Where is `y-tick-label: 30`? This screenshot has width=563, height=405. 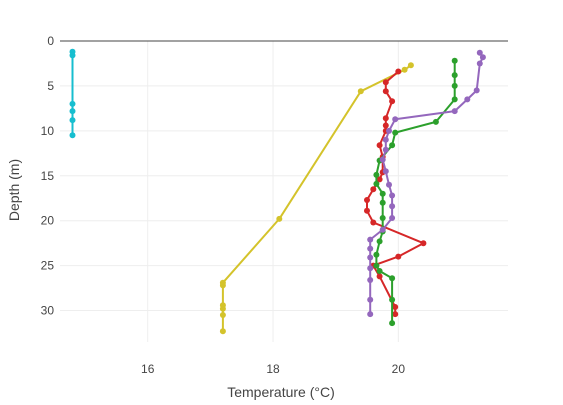 y-tick-label: 30 is located at coordinates (48, 311).